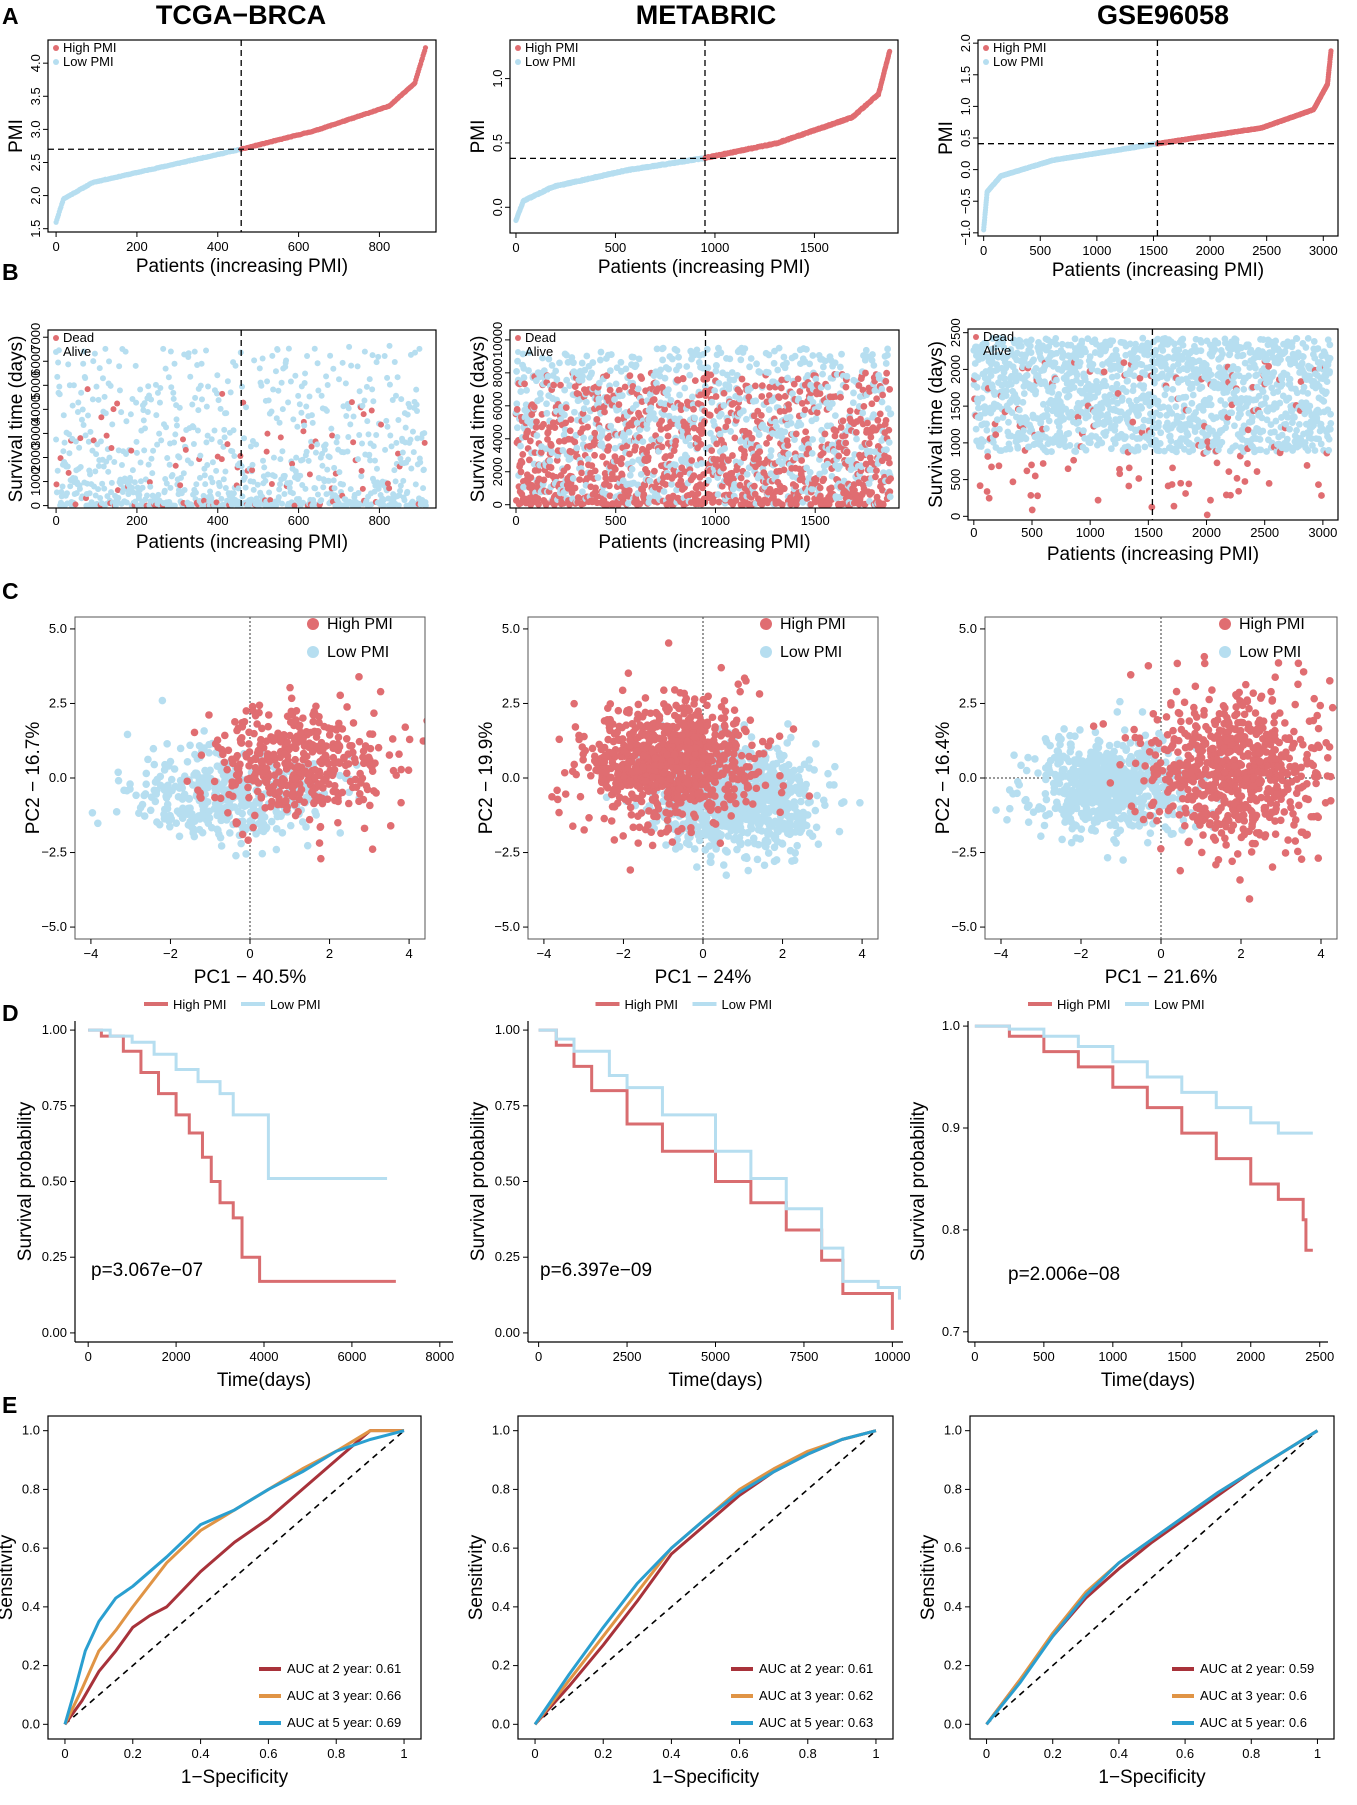 This screenshot has height=1805, width=1357. What do you see at coordinates (965, 106) in the screenshot?
I see `y-tick-label: 1.0` at bounding box center [965, 106].